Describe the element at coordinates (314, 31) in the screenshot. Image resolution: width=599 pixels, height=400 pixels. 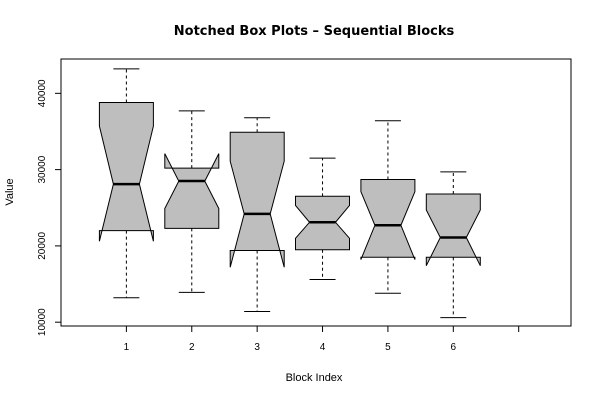
I see `chart-title: Notched Box Plots – Sequential Blocks` at that location.